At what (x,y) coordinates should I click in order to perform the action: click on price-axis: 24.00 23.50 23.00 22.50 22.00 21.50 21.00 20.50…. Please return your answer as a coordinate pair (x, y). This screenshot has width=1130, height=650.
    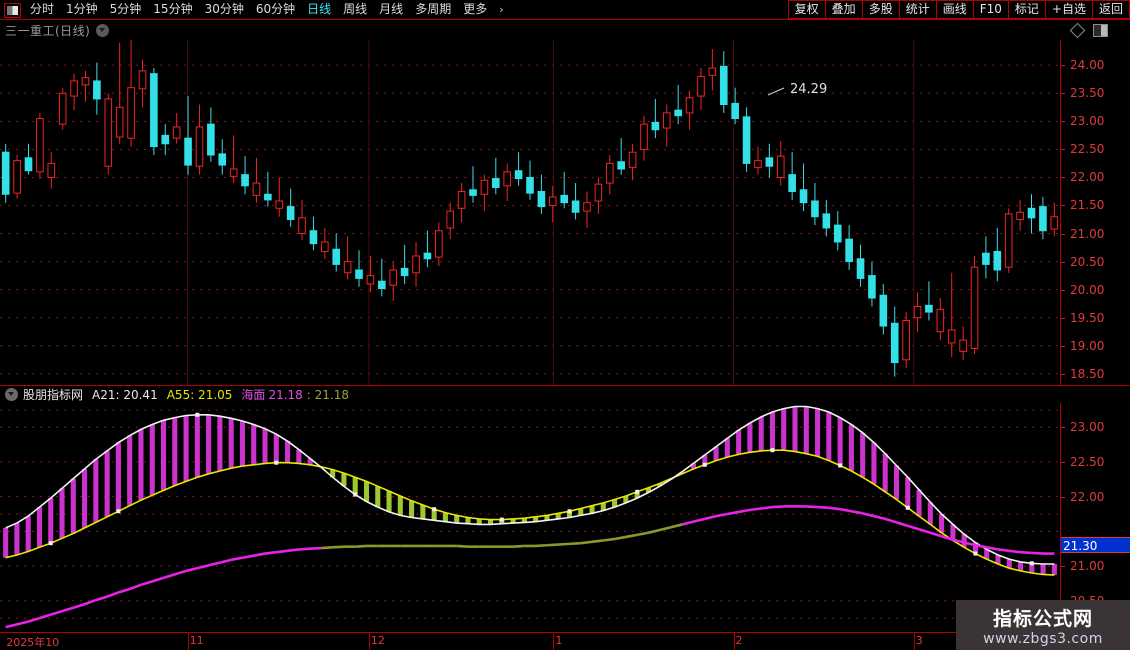
    Looking at the image, I should click on (1095, 212).